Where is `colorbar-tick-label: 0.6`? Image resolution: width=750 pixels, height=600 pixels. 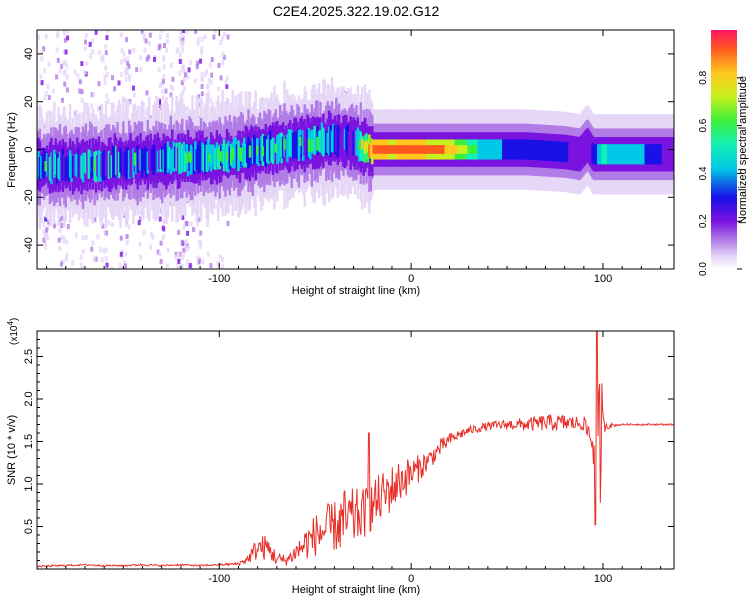 colorbar-tick-label: 0.6 is located at coordinates (703, 125).